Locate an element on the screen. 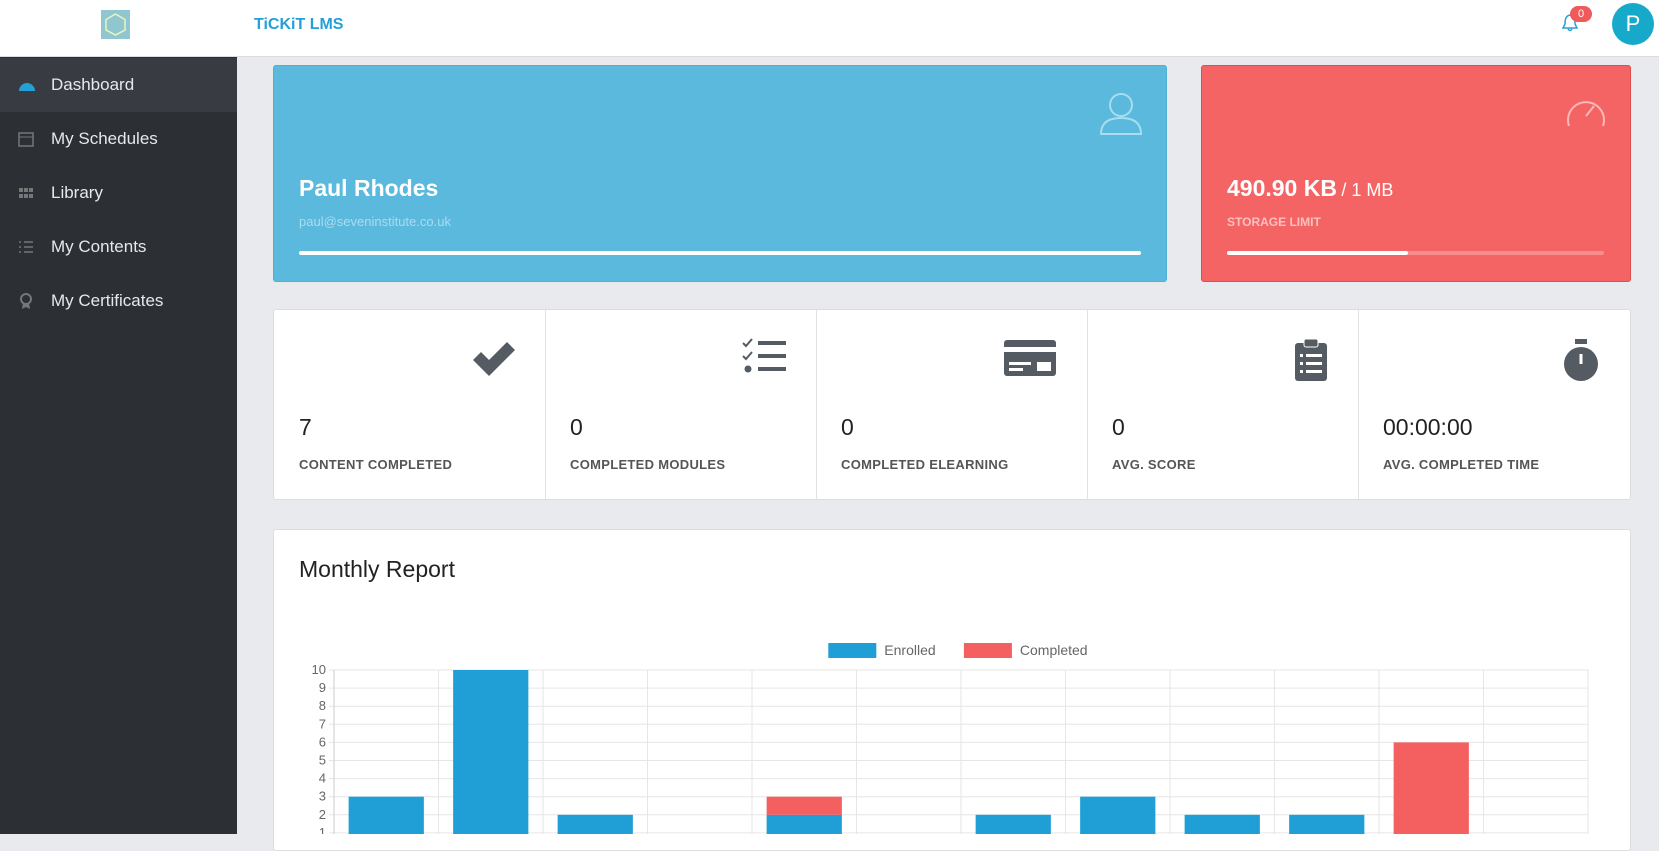 The image size is (1659, 851). notification-badge: 0 is located at coordinates (1581, 14).